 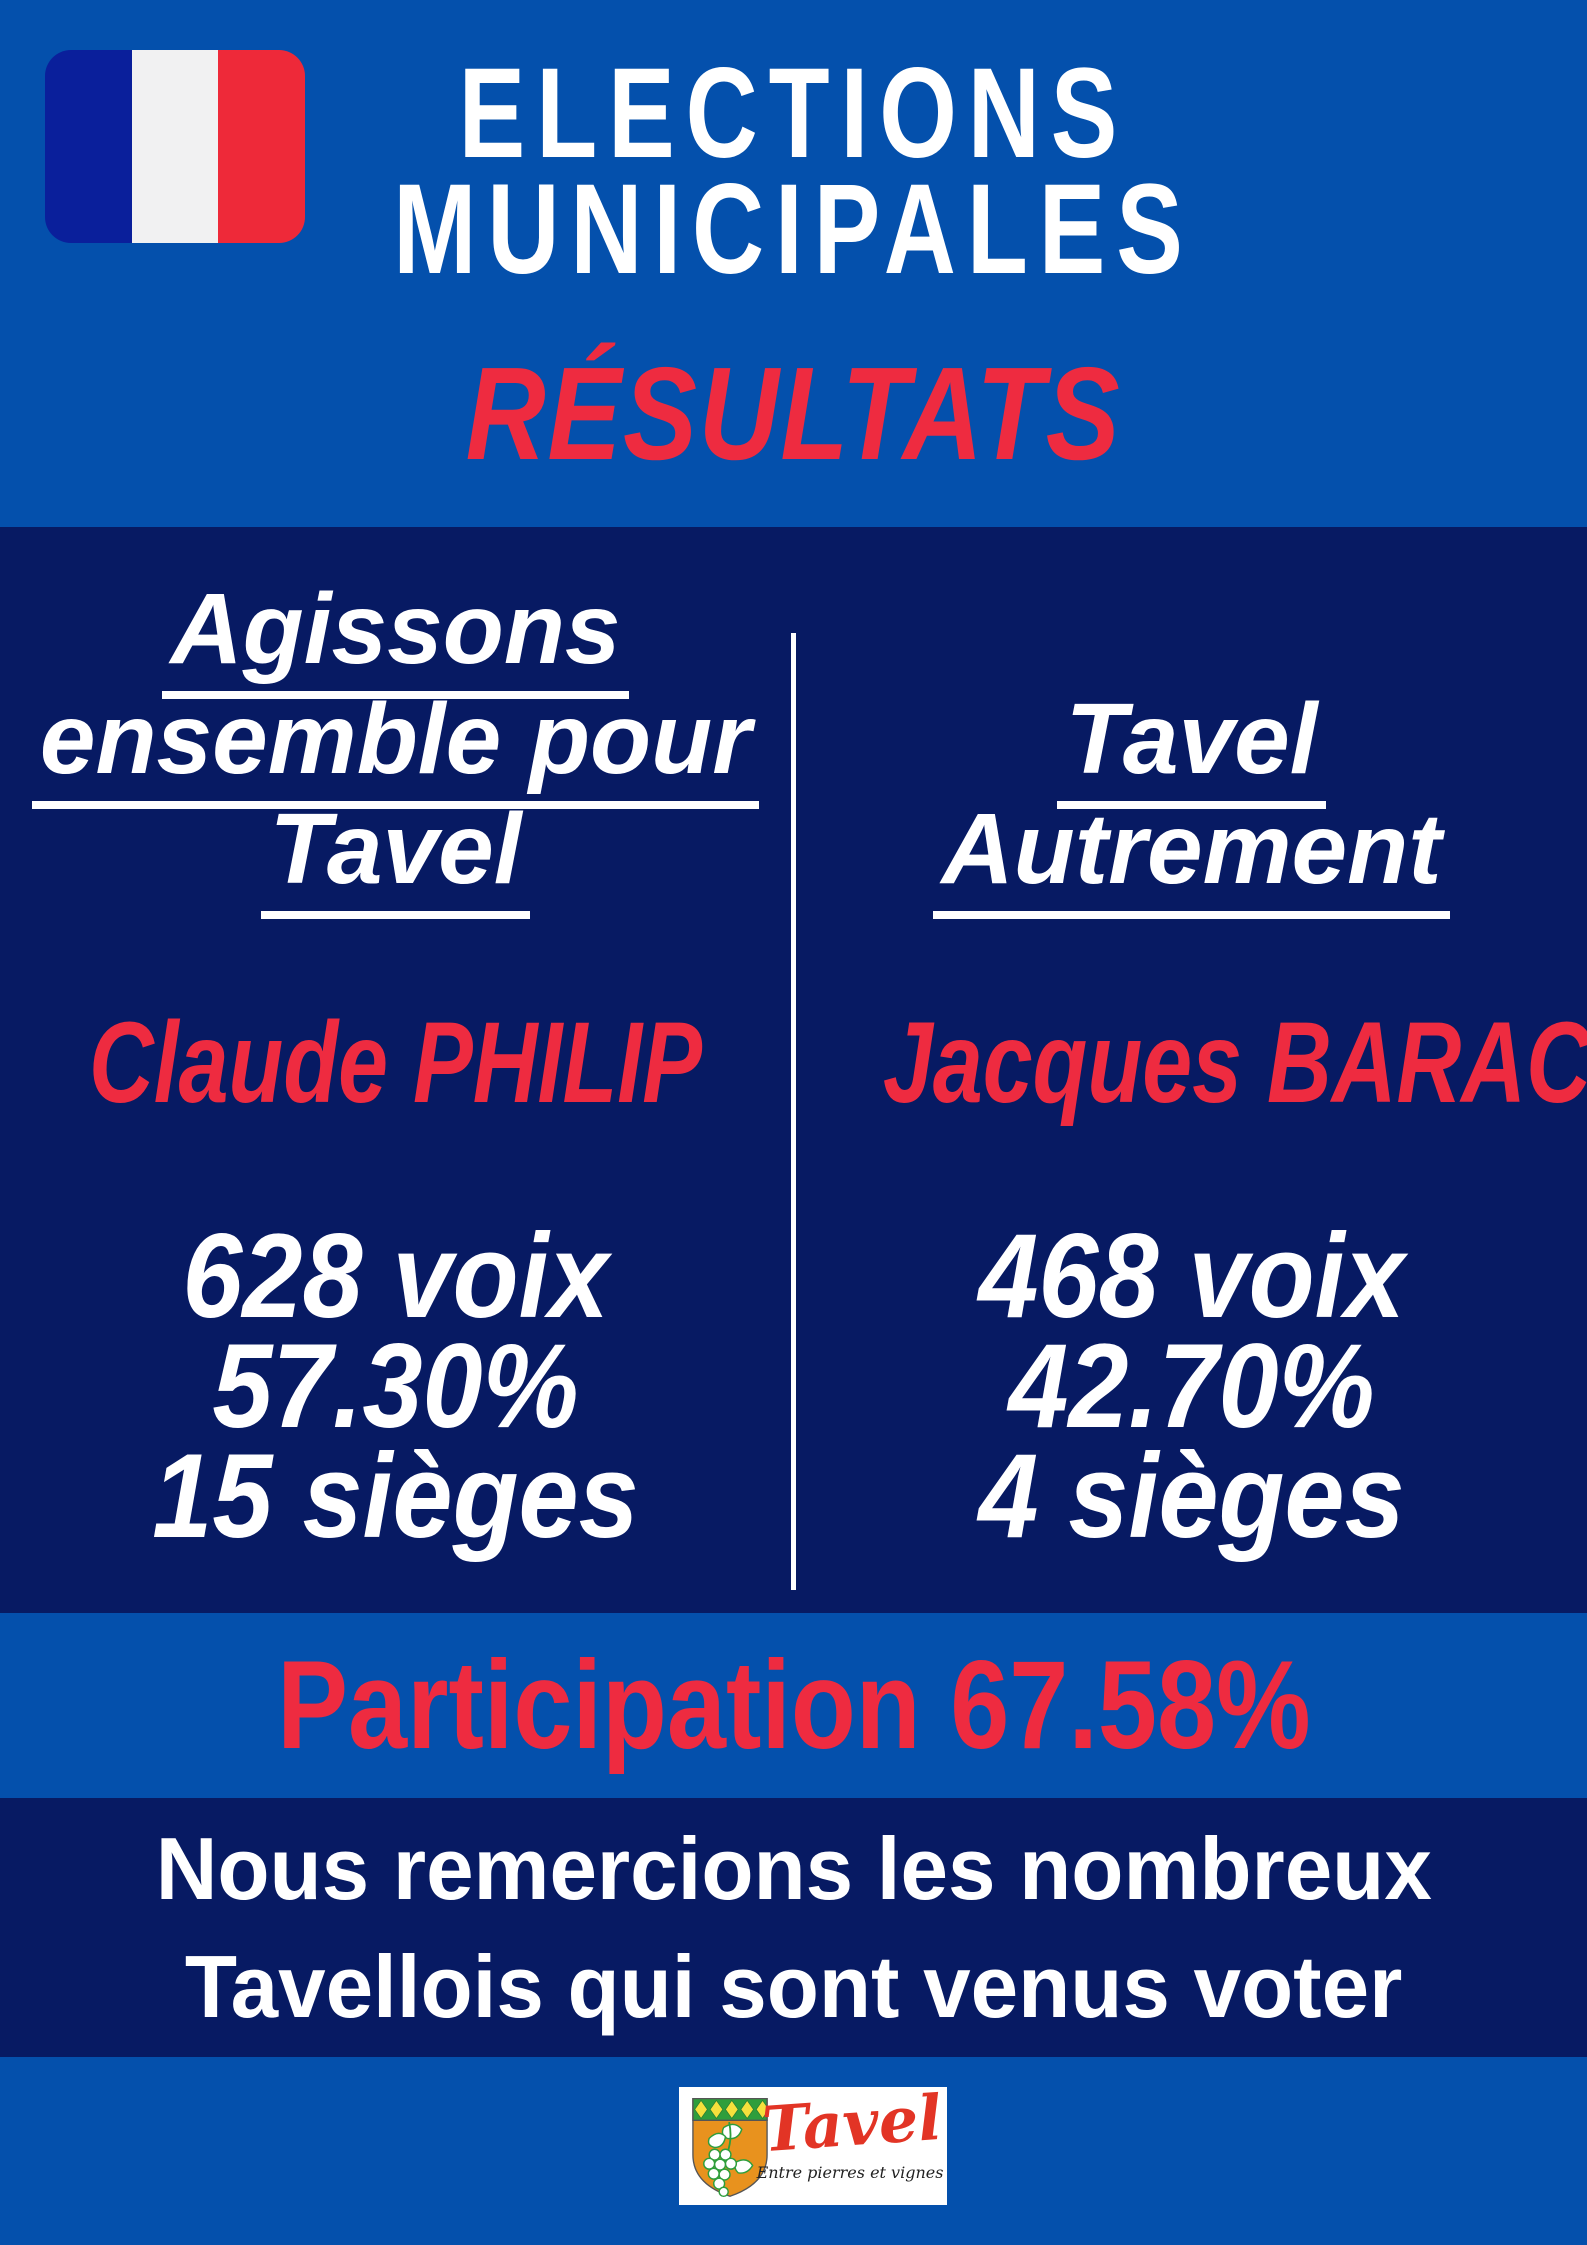 What do you see at coordinates (850, 2172) in the screenshot?
I see `tavel-logo-tagline: Entre pierres et vignes` at bounding box center [850, 2172].